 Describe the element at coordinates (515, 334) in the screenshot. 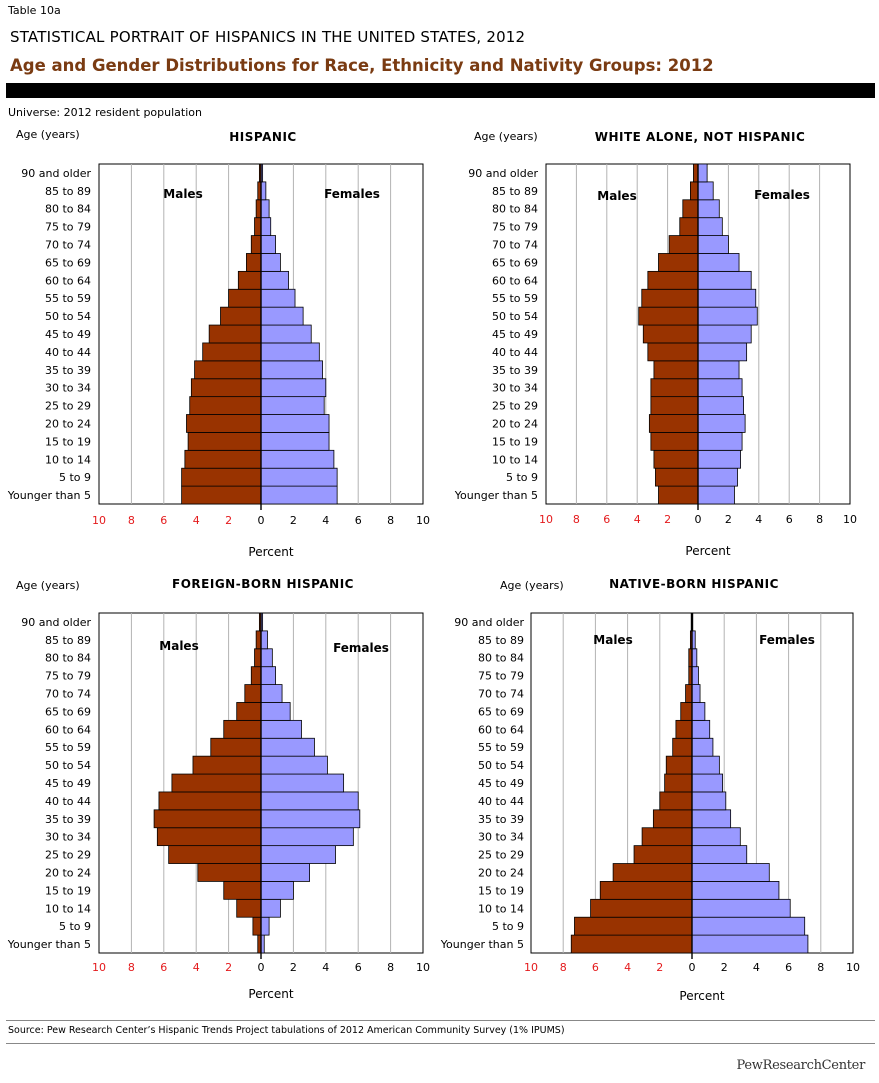

I see `age-category-label: 45 to 49` at that location.